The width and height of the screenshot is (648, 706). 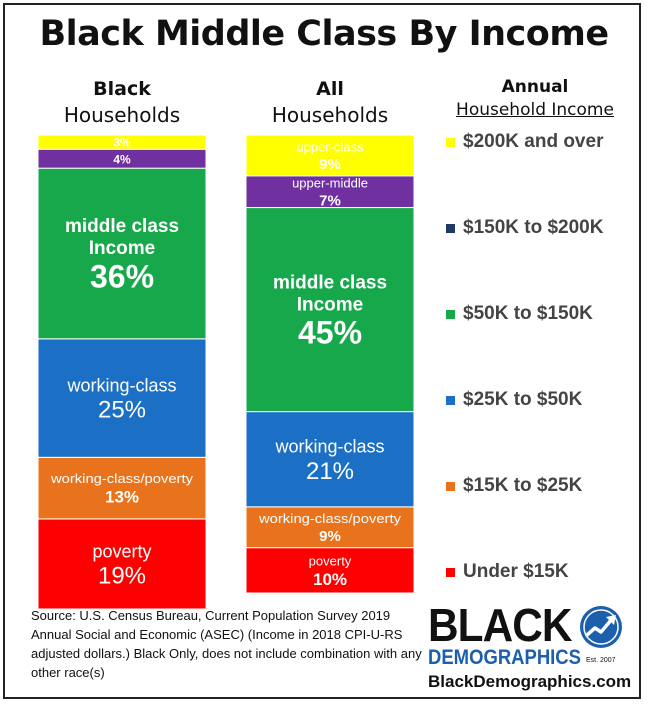 I want to click on legend-item-200k-and-over: $200K and over, so click(x=524, y=142).